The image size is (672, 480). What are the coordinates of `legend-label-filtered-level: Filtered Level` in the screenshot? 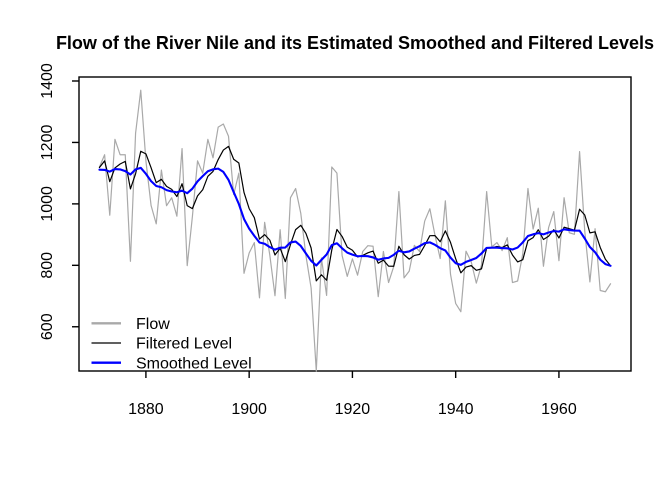 It's located at (184, 344).